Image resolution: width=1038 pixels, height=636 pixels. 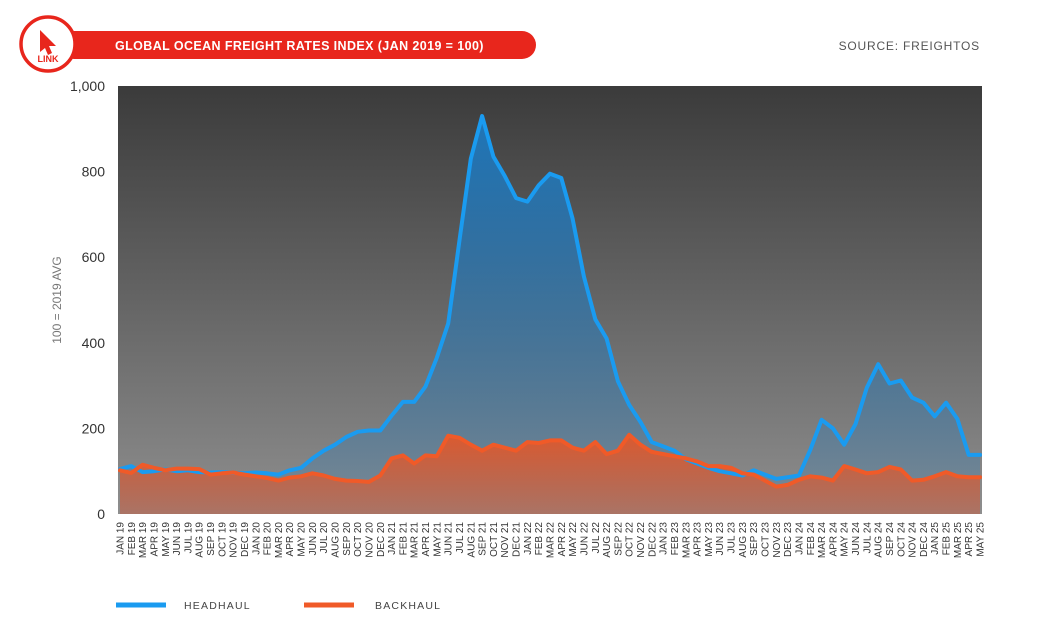 What do you see at coordinates (958, 540) in the screenshot?
I see `x-tick-label: MAR 25` at bounding box center [958, 540].